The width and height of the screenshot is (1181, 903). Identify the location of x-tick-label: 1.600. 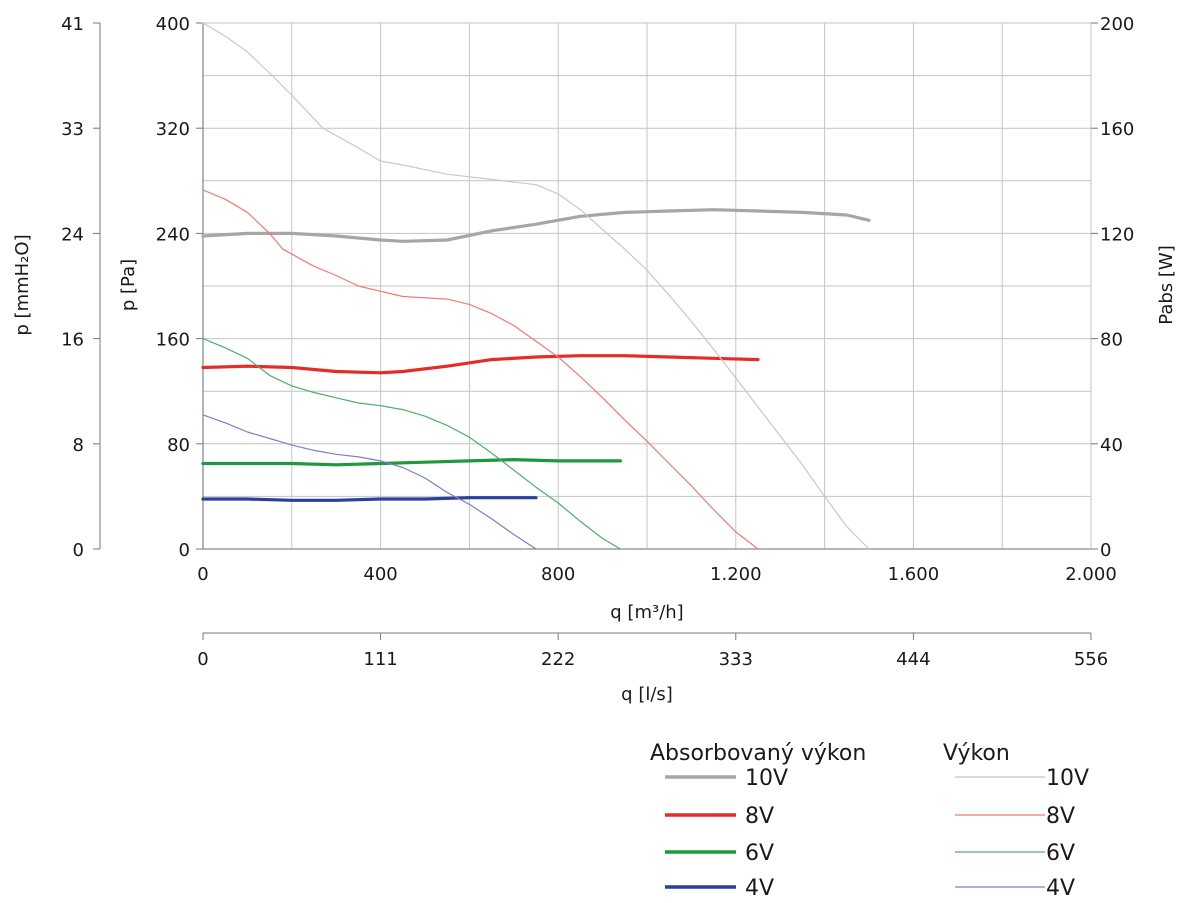
(914, 574).